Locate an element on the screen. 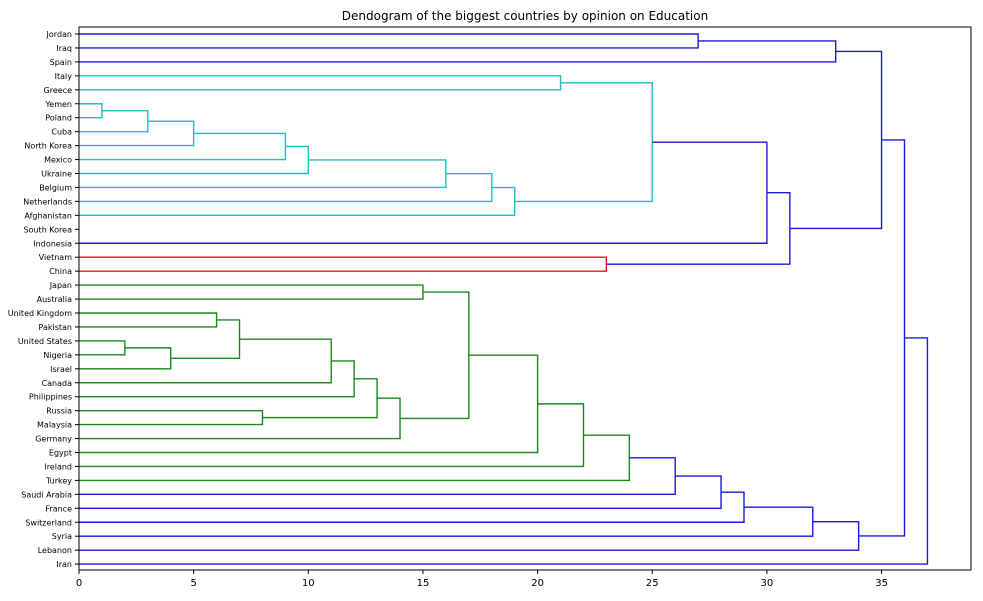  leaf-label: France is located at coordinates (58, 508).